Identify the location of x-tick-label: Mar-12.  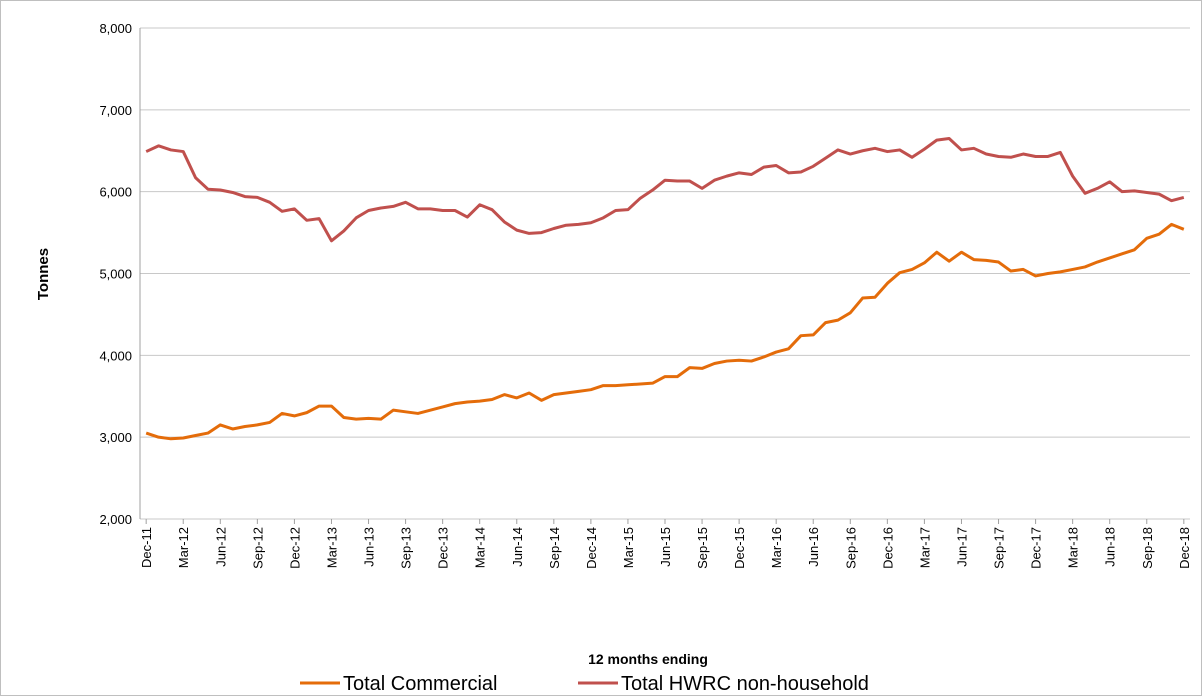
(183, 547).